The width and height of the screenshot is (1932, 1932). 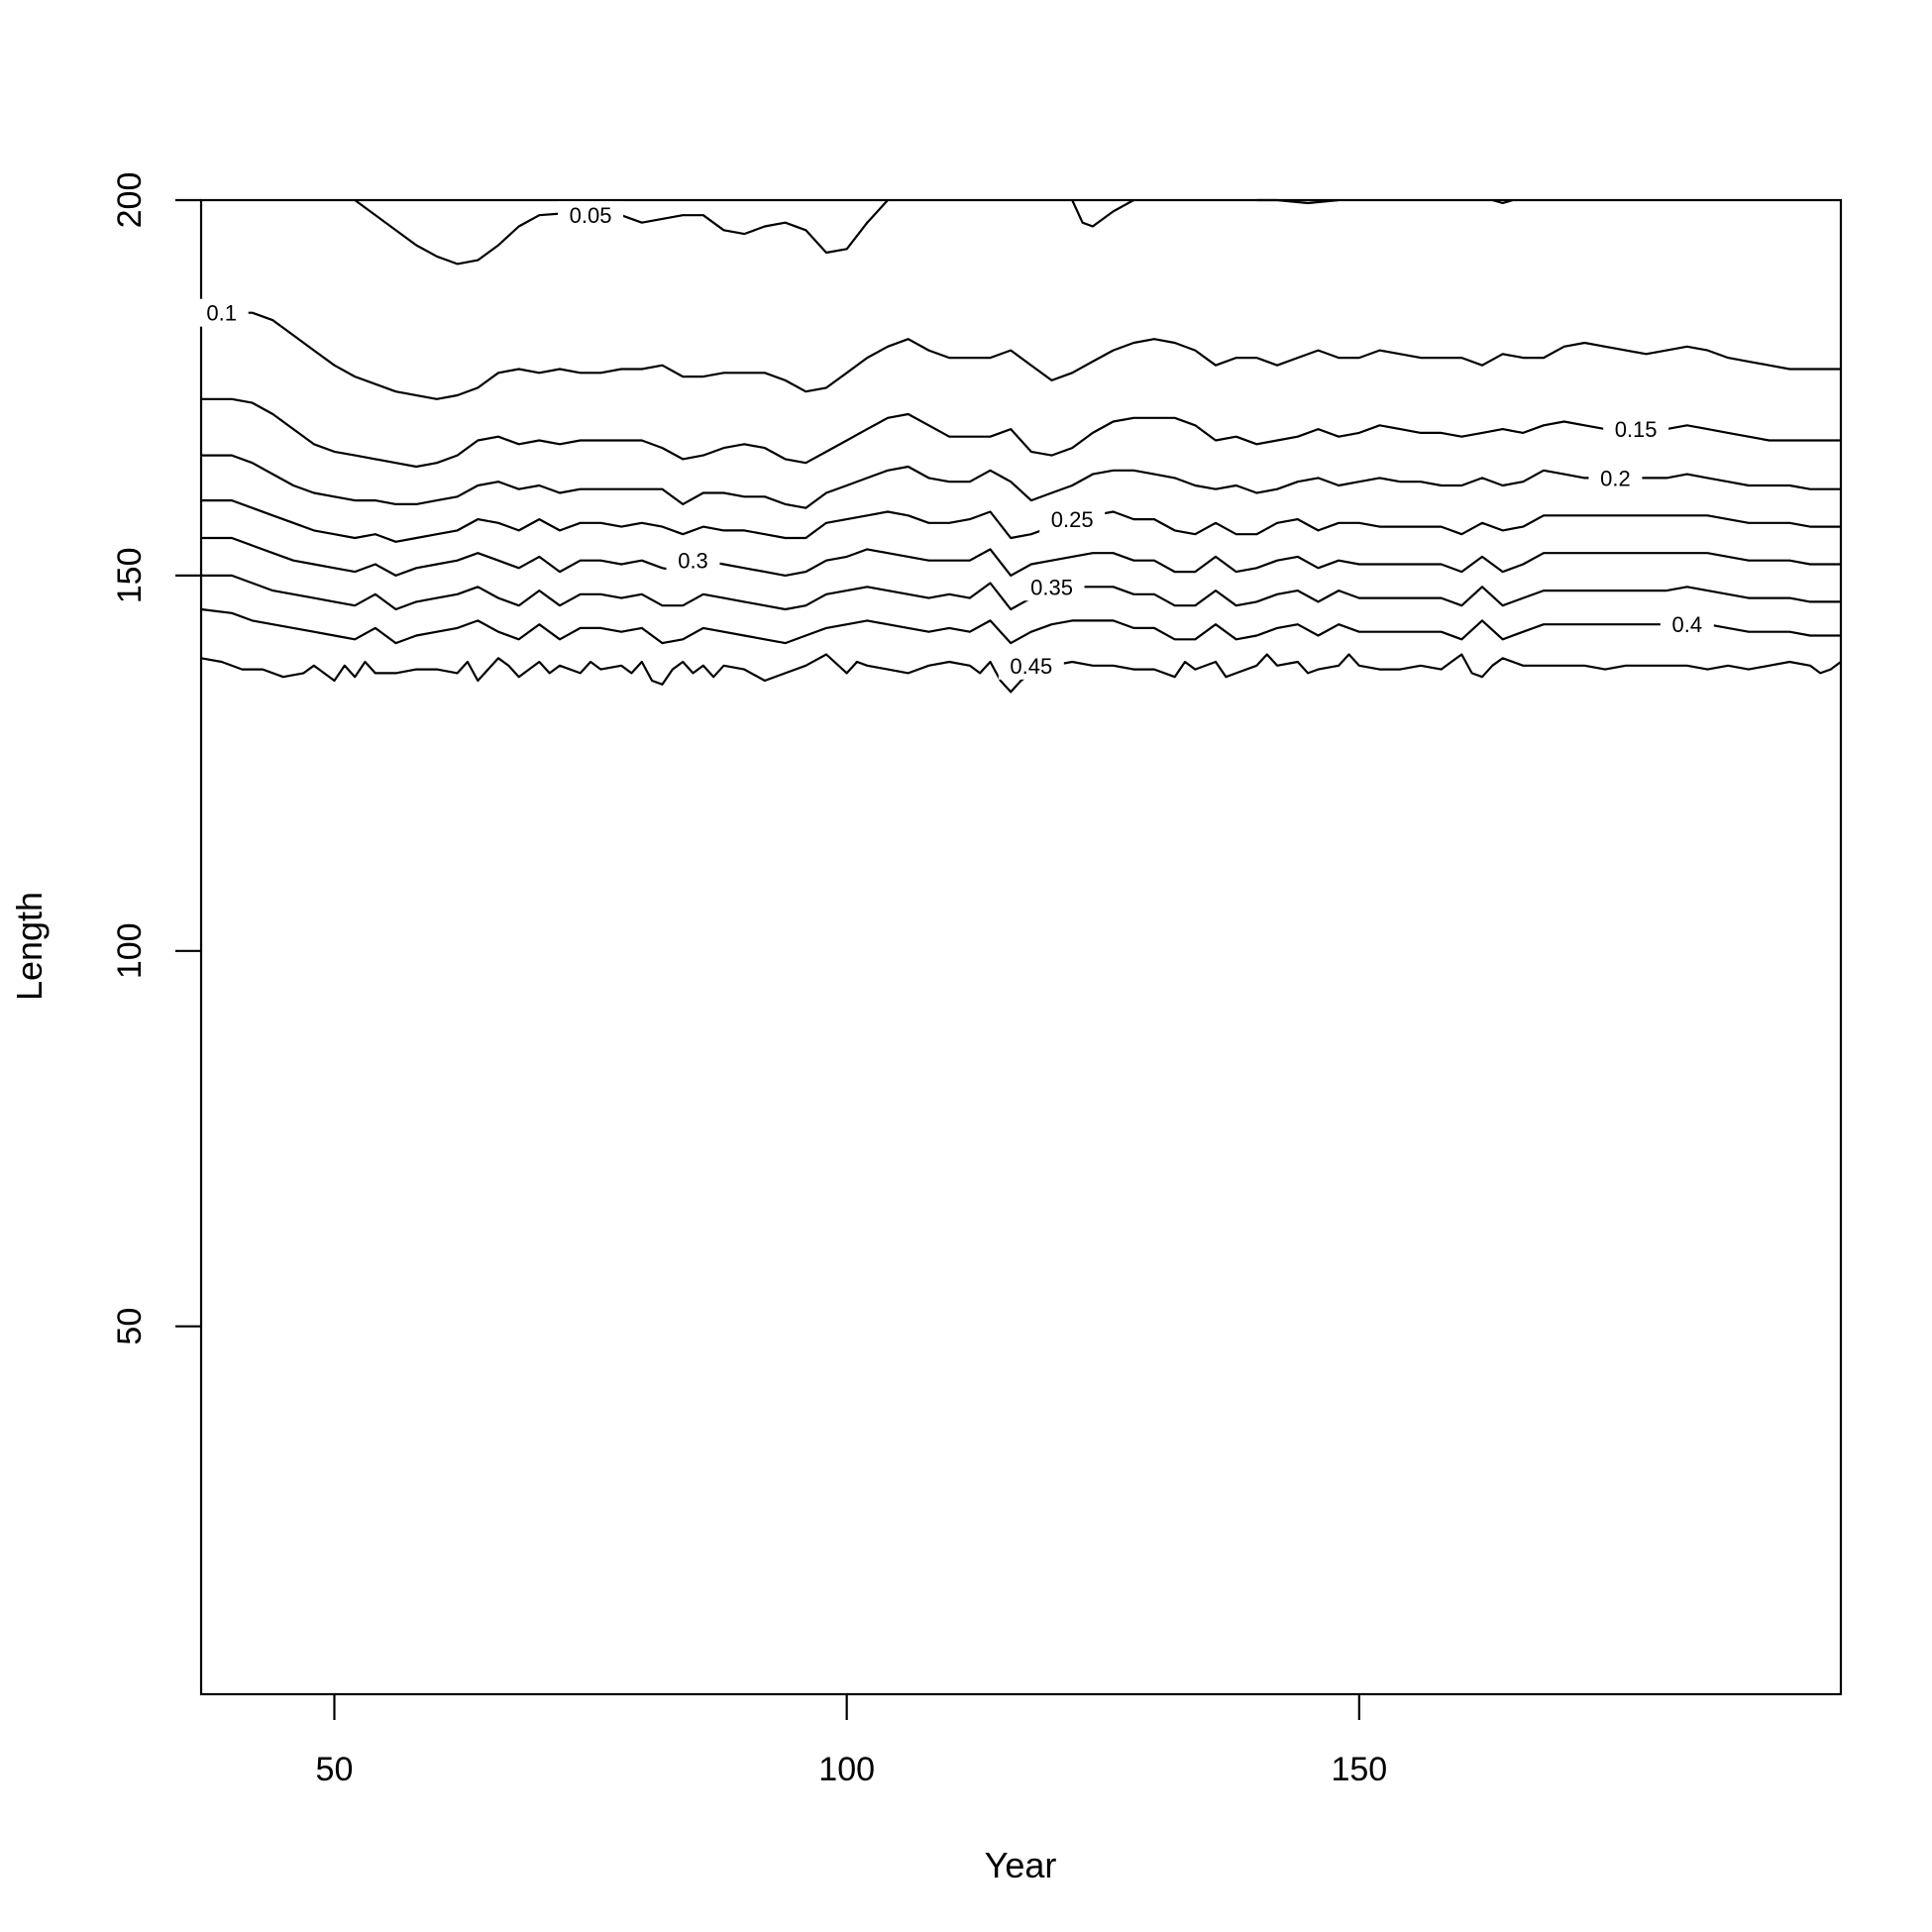 I want to click on contour-label: 0.3, so click(x=693, y=561).